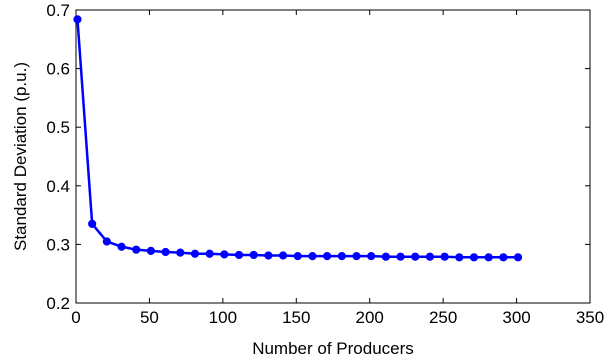 The height and width of the screenshot is (360, 613). What do you see at coordinates (149, 317) in the screenshot?
I see `x-tick-label: 50` at bounding box center [149, 317].